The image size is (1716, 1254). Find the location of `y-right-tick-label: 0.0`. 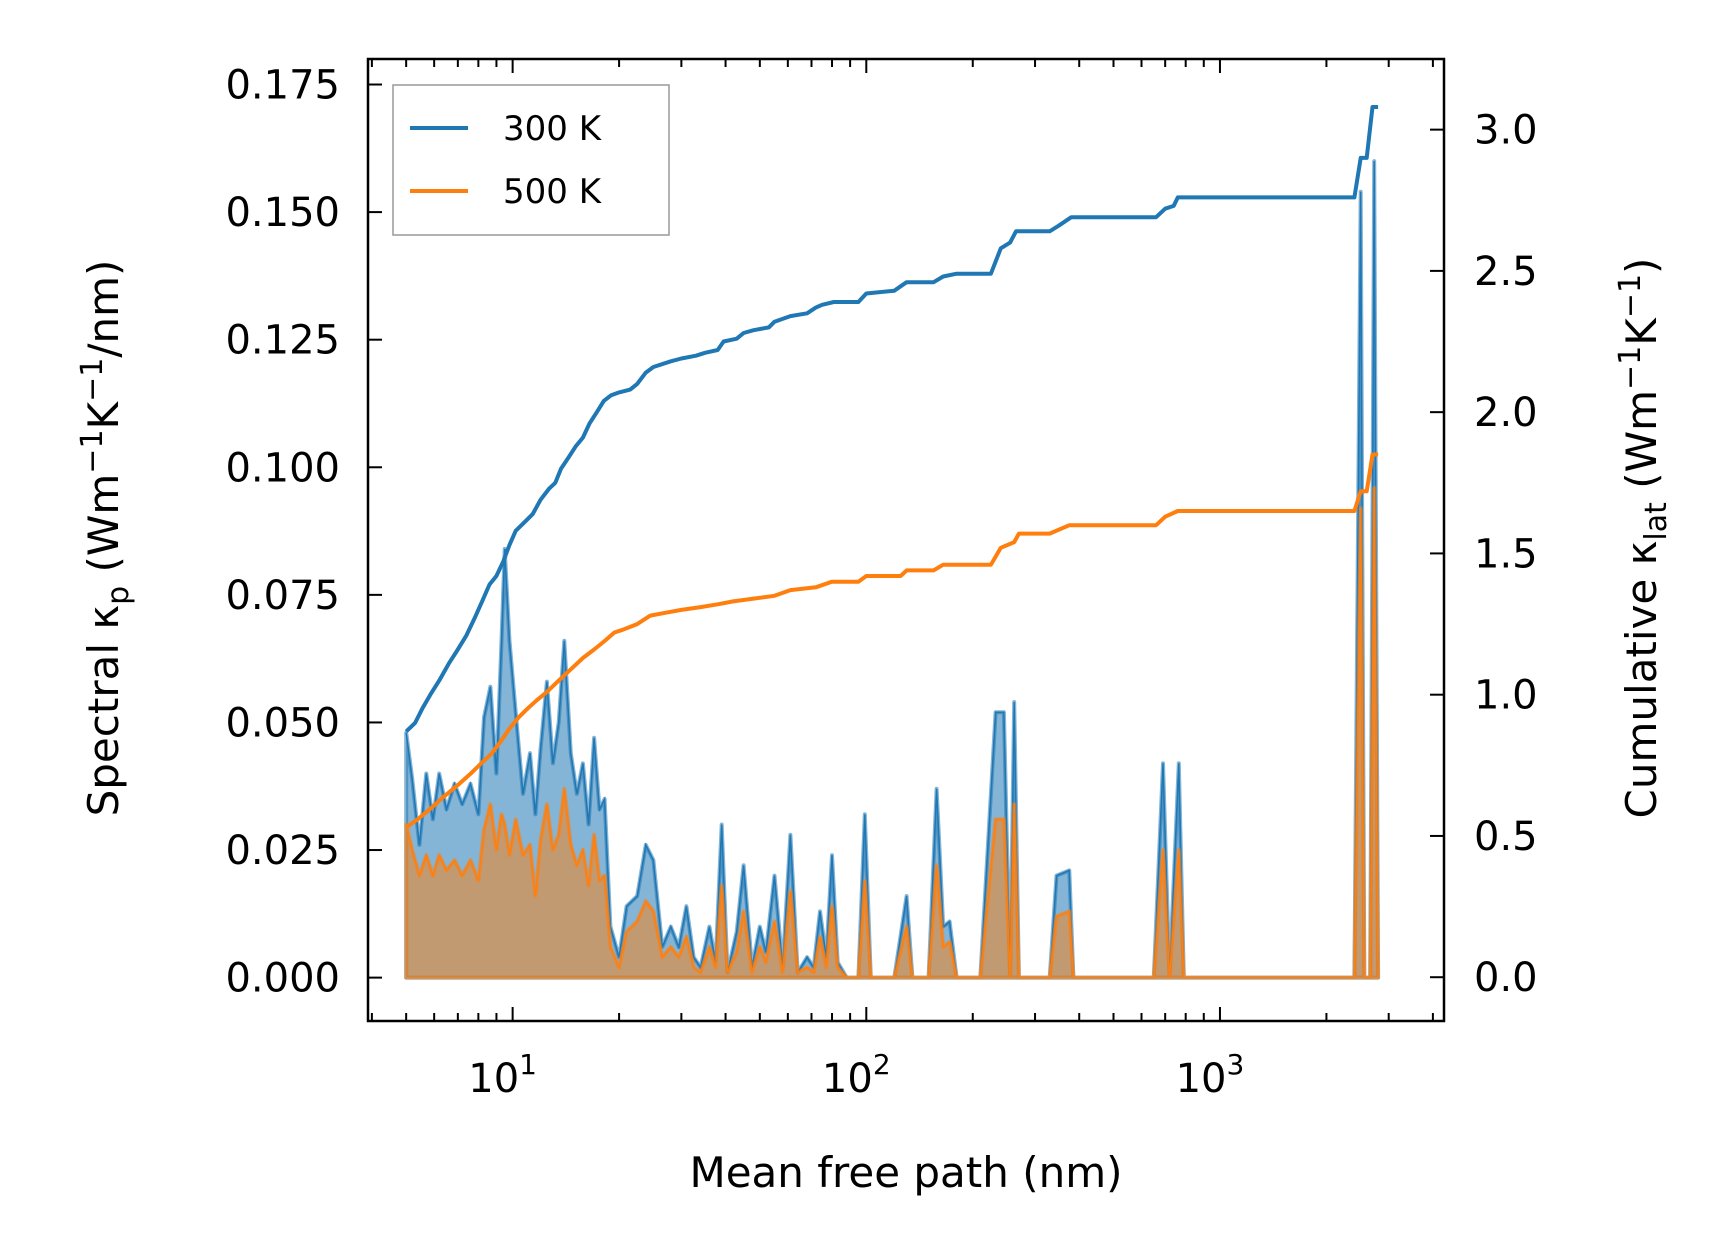

y-right-tick-label: 0.0 is located at coordinates (1506, 978).